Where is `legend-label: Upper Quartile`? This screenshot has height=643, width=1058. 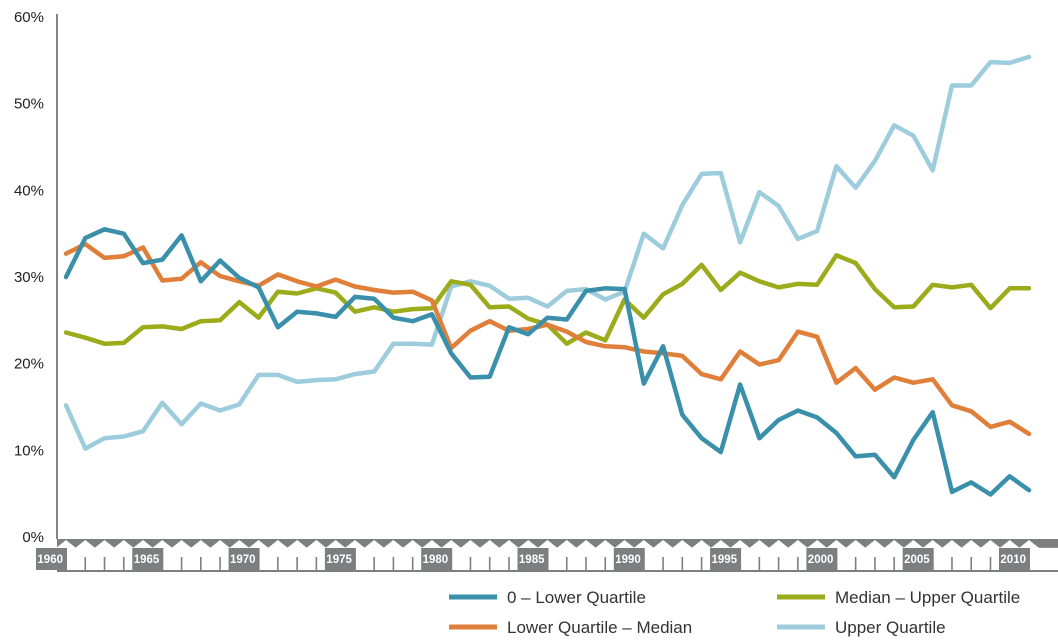 legend-label: Upper Quartile is located at coordinates (890, 627).